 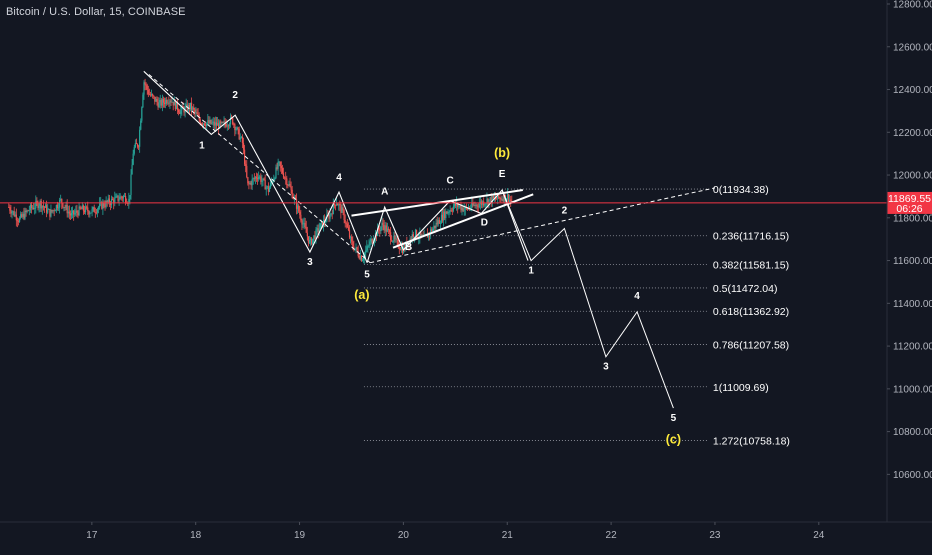 What do you see at coordinates (745, 289) in the screenshot?
I see `fib-label: 0.5(11472.04)` at bounding box center [745, 289].